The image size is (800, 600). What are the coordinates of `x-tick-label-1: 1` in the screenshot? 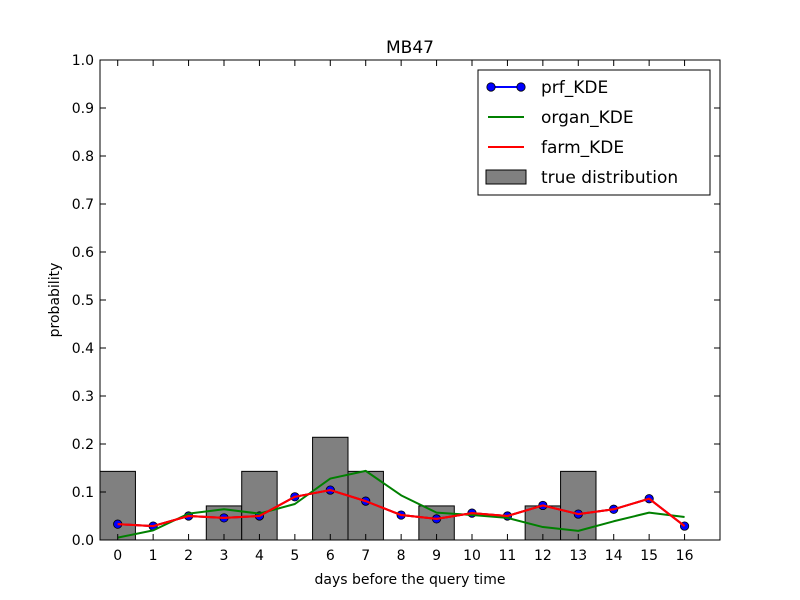 It's located at (153, 556).